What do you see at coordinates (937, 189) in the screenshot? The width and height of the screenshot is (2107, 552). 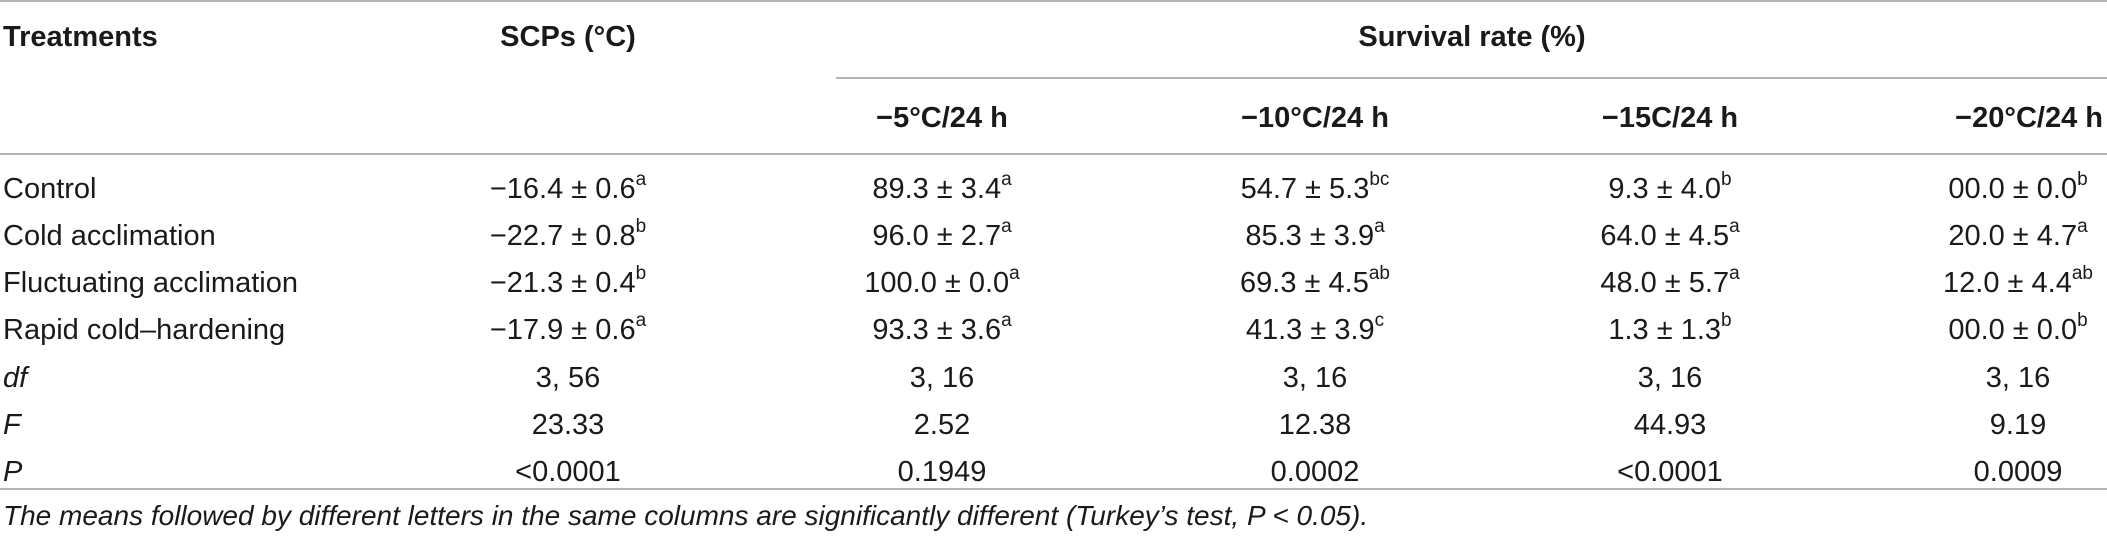 I see `cell-value: 89.3 ± 3.4` at bounding box center [937, 189].